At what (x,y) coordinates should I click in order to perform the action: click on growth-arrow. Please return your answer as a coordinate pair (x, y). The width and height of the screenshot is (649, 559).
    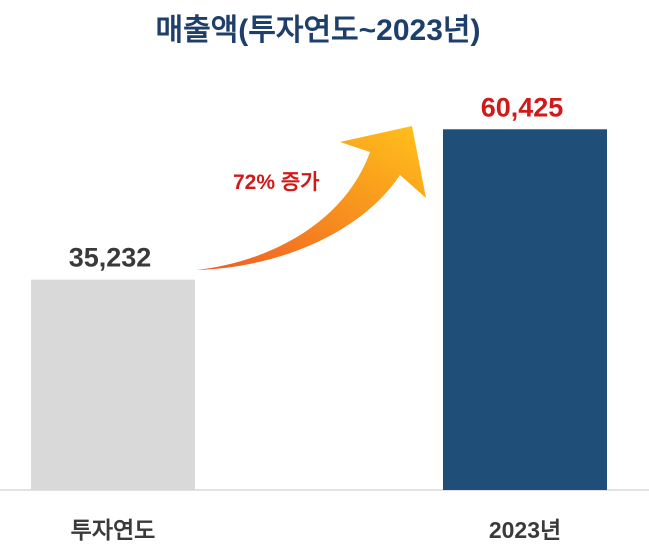
    Looking at the image, I should click on (311, 198).